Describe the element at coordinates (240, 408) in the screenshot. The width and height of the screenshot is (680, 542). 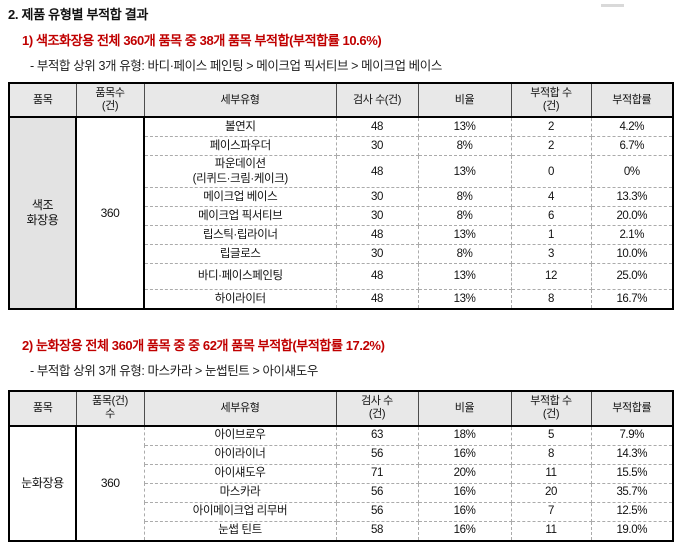
I see `table-header-cell: 세부유형` at that location.